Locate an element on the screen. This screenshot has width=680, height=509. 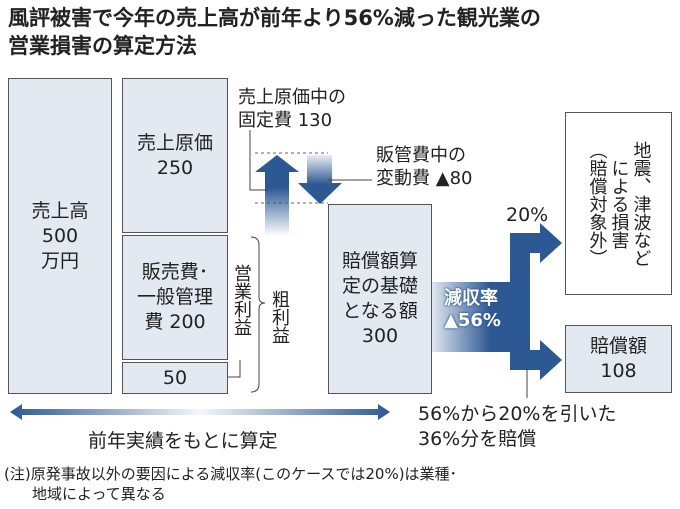
prior-year-label: 前年実績をもとに算定 is located at coordinates (183, 441).